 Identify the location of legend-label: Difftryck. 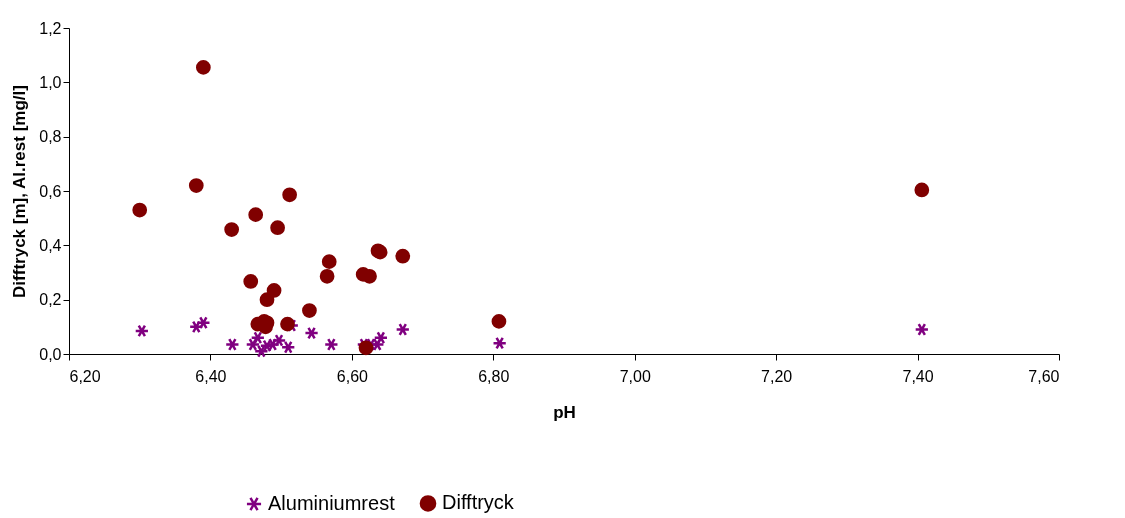
(478, 502).